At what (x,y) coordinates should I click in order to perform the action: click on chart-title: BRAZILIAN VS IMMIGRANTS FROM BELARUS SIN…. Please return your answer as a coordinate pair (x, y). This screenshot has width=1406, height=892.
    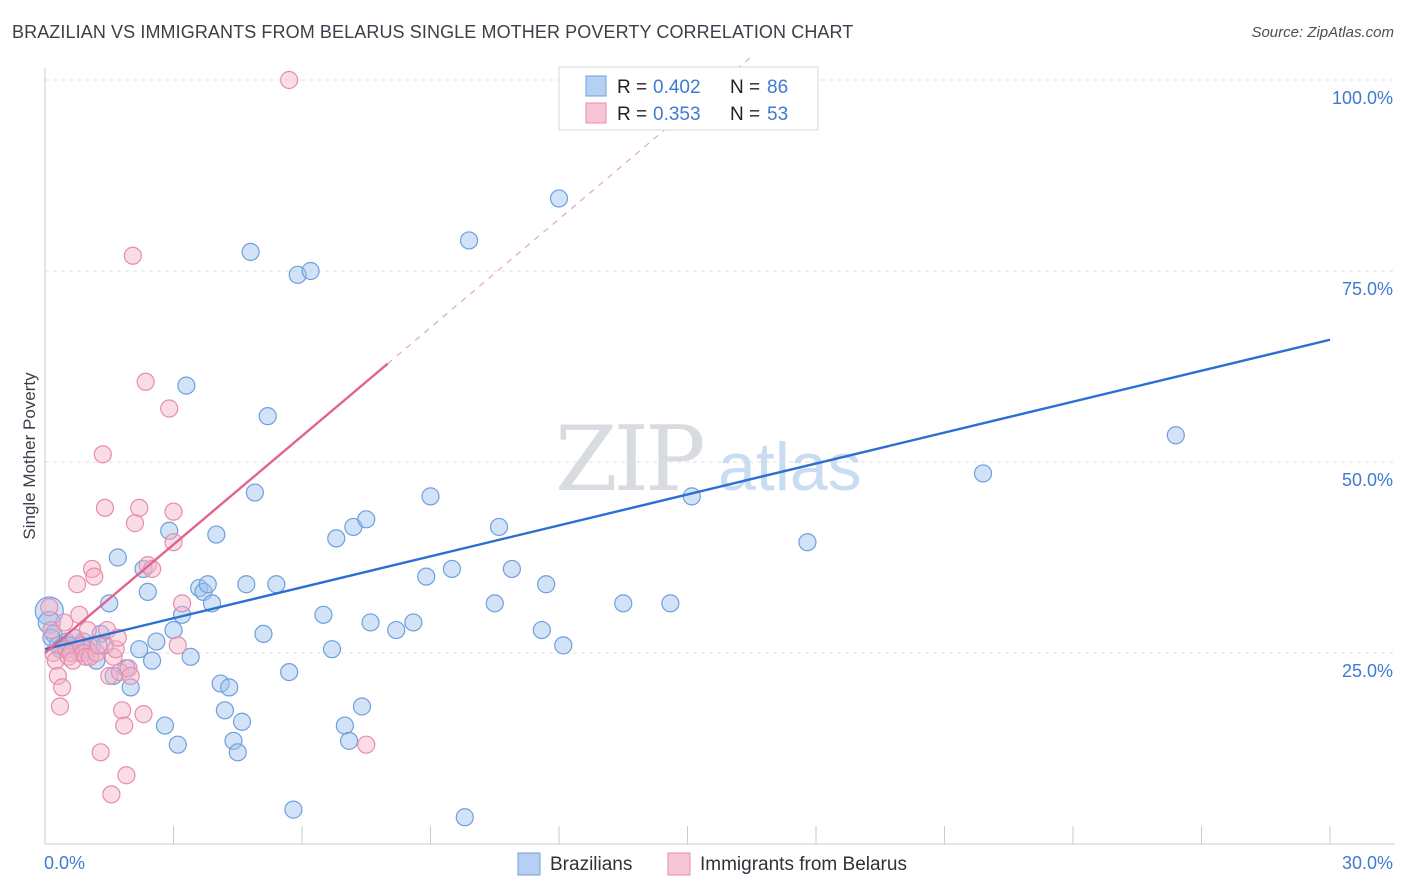
    Looking at the image, I should click on (433, 32).